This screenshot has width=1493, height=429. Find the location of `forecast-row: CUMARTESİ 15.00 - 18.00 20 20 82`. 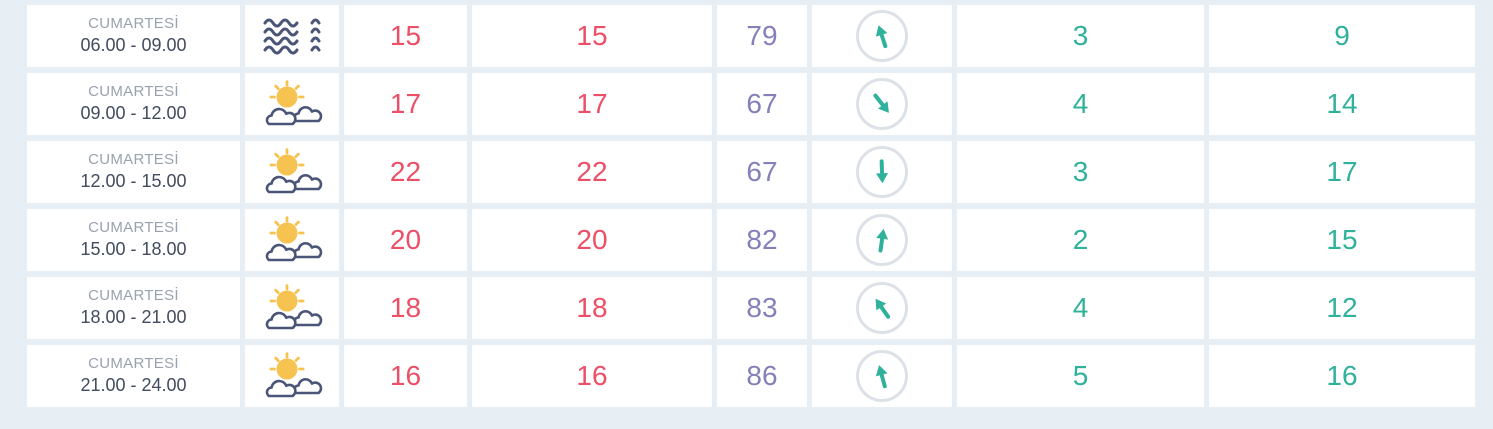

forecast-row: CUMARTESİ 15.00 - 18.00 20 20 82 is located at coordinates (760, 240).